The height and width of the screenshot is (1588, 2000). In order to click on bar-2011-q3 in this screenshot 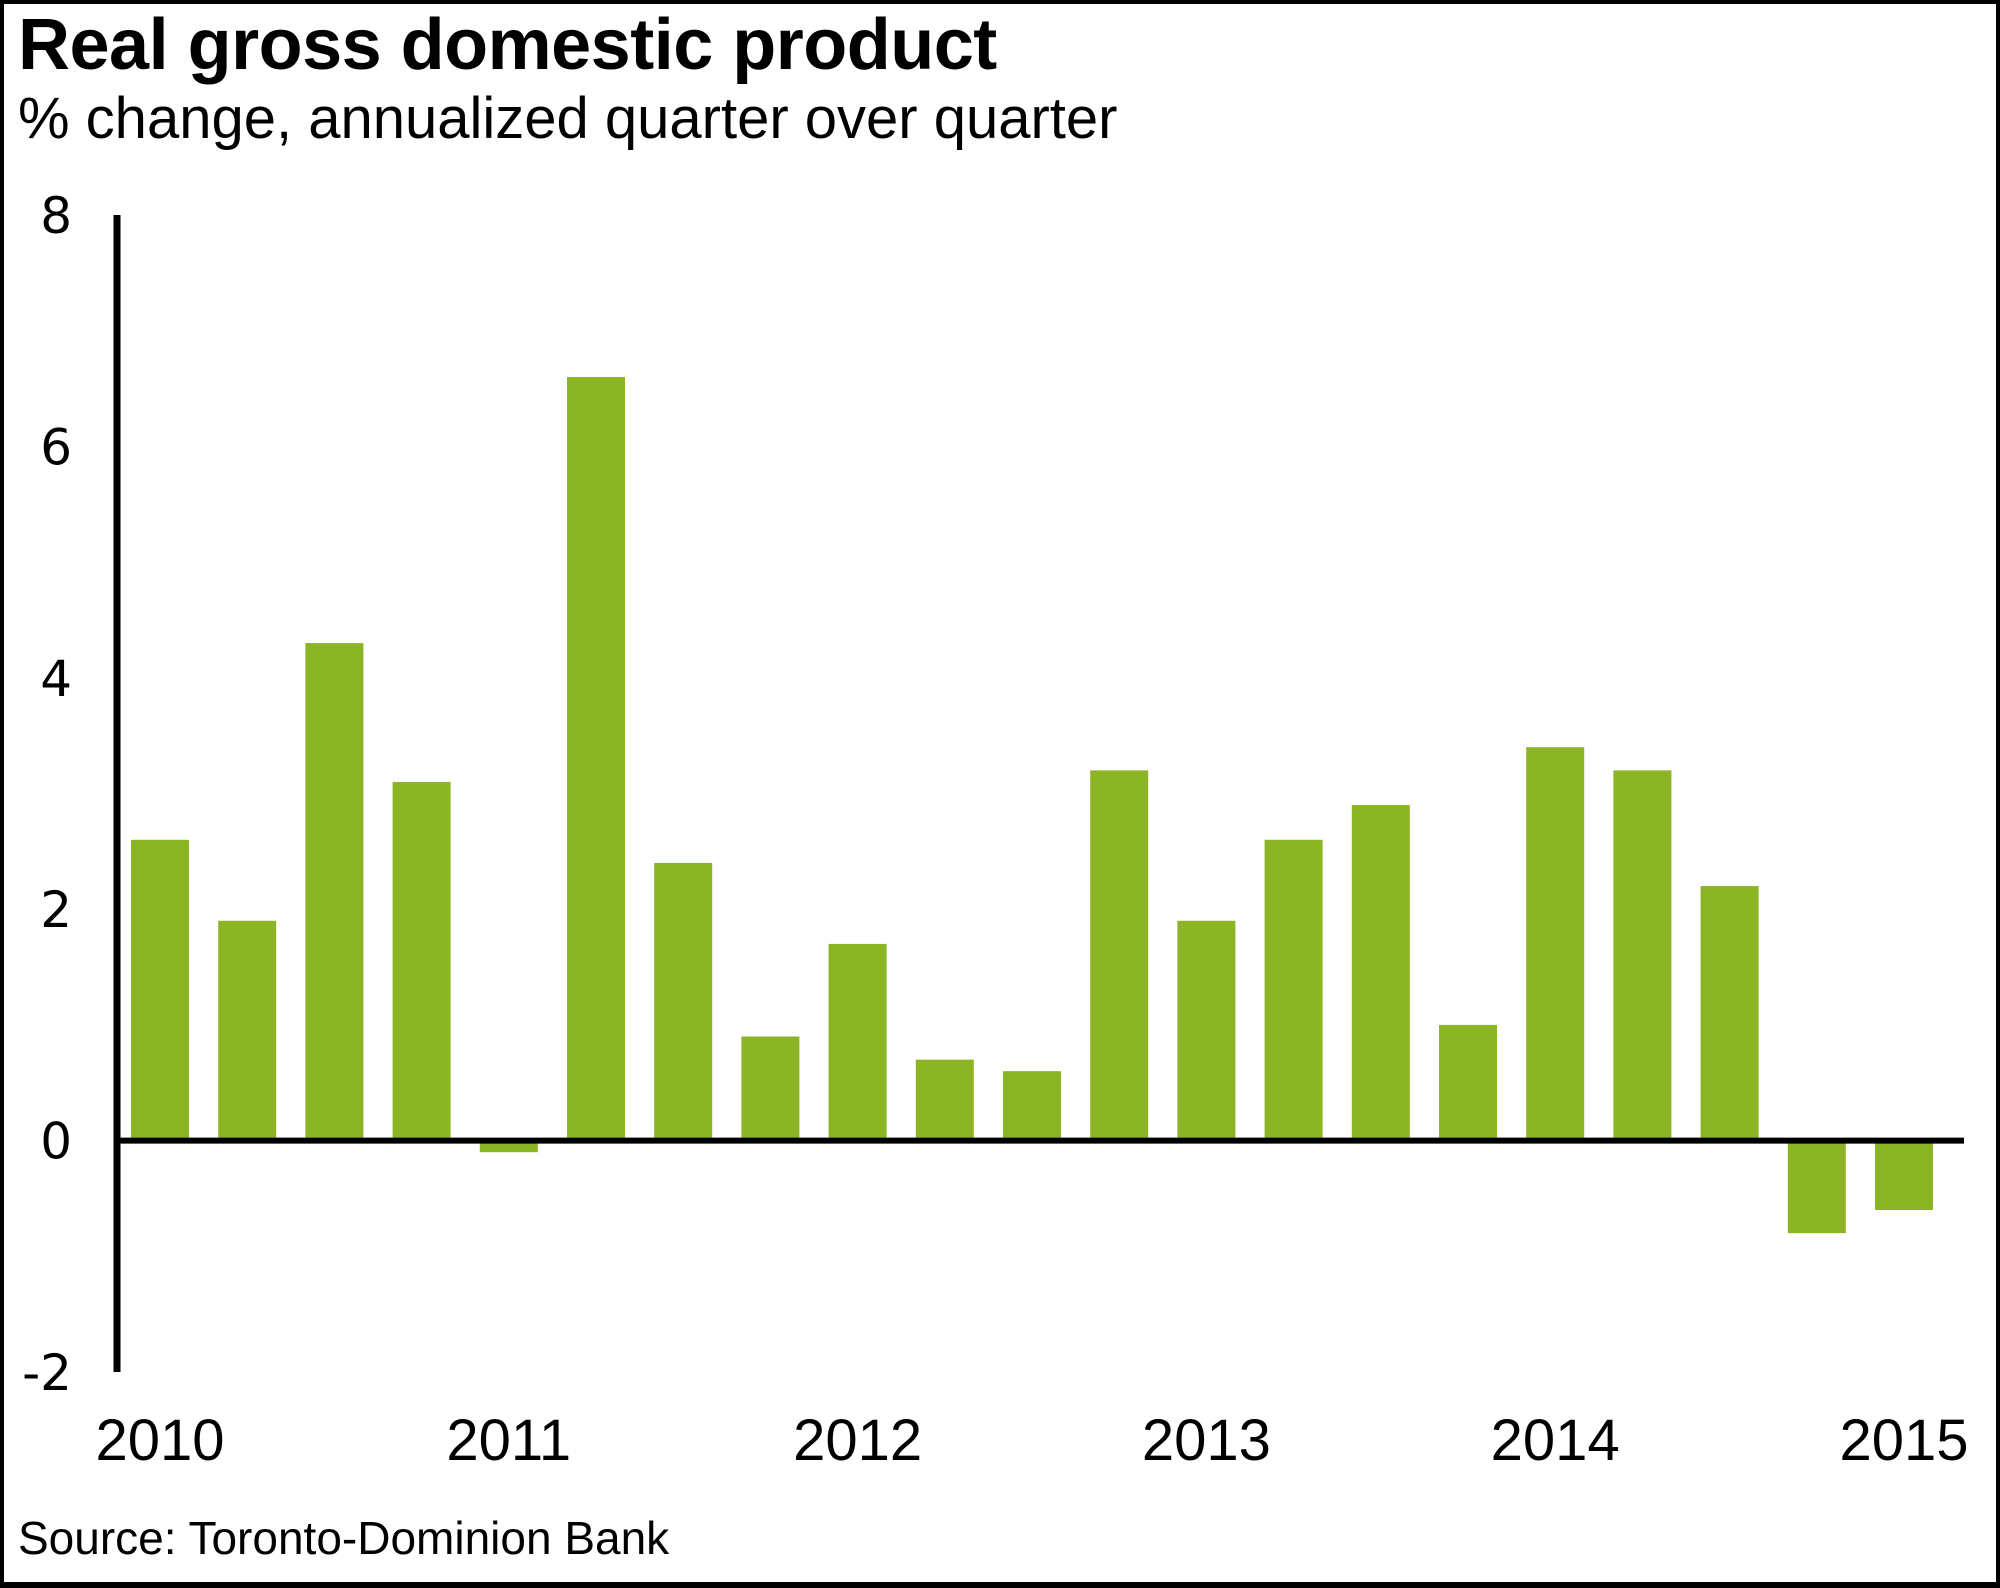, I will do `click(683, 1001)`.